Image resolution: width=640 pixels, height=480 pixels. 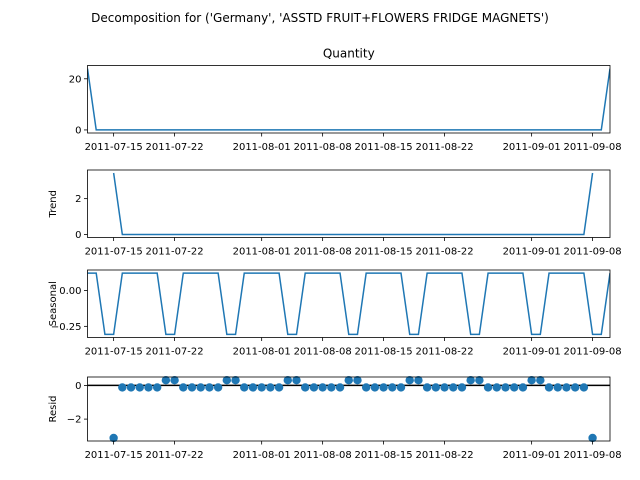 I want to click on y-tick-label: −2, so click(x=74, y=420).